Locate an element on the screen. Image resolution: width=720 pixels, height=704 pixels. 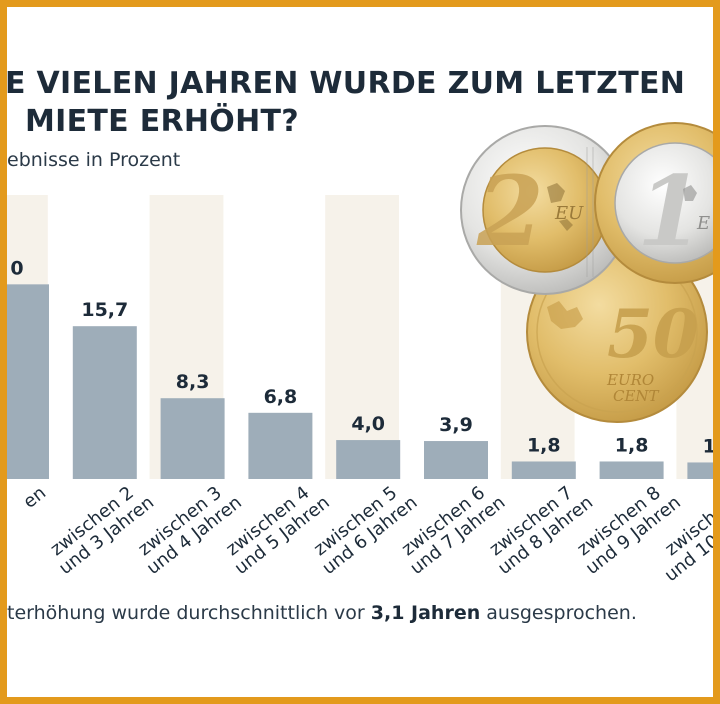
bar-value-label: 4,0 is located at coordinates (368, 424).